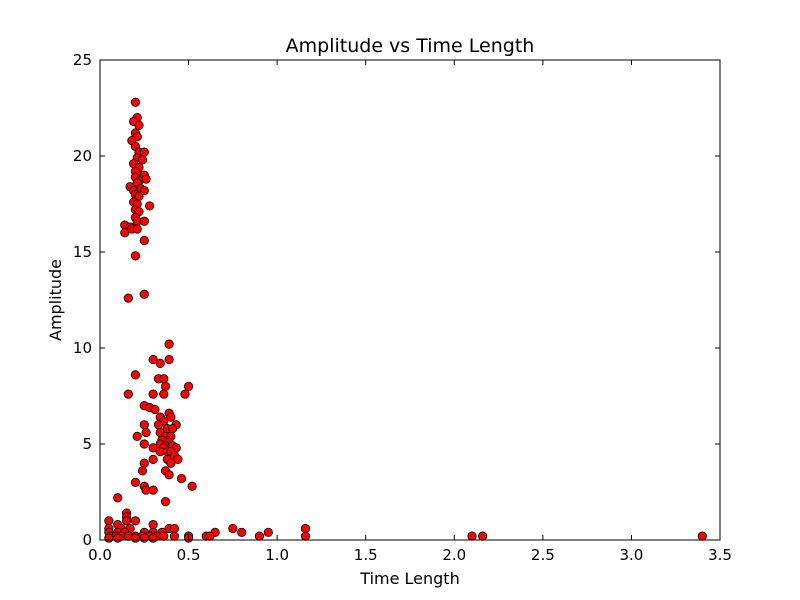 The width and height of the screenshot is (800, 600). I want to click on x-tick-label: 3.0, so click(631, 555).